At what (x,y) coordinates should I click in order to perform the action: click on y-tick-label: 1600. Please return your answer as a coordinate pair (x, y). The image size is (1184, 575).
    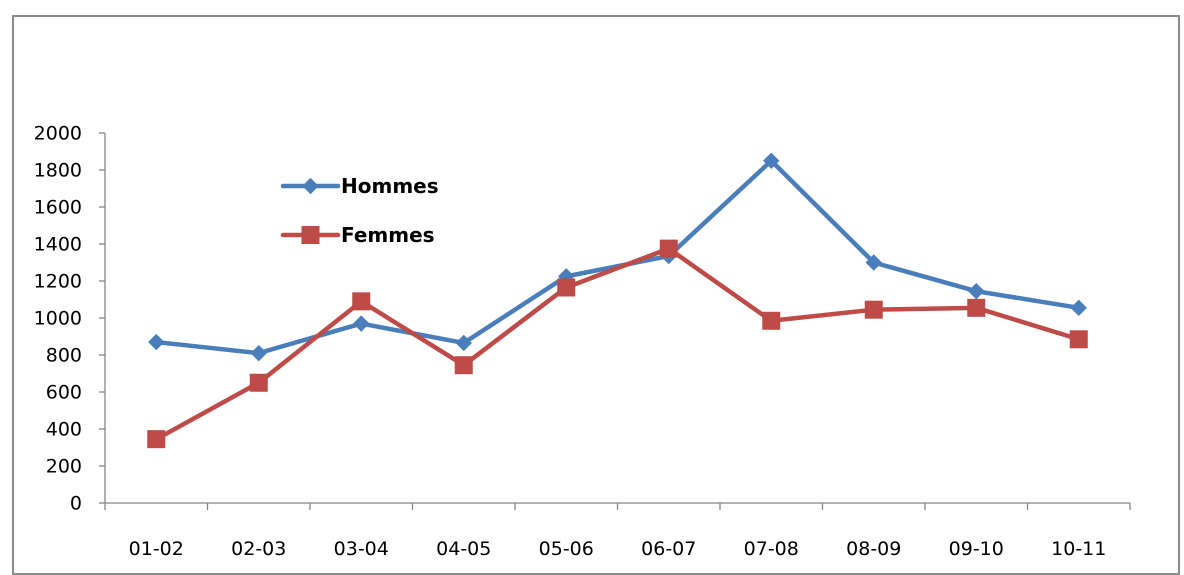
    Looking at the image, I should click on (58, 208).